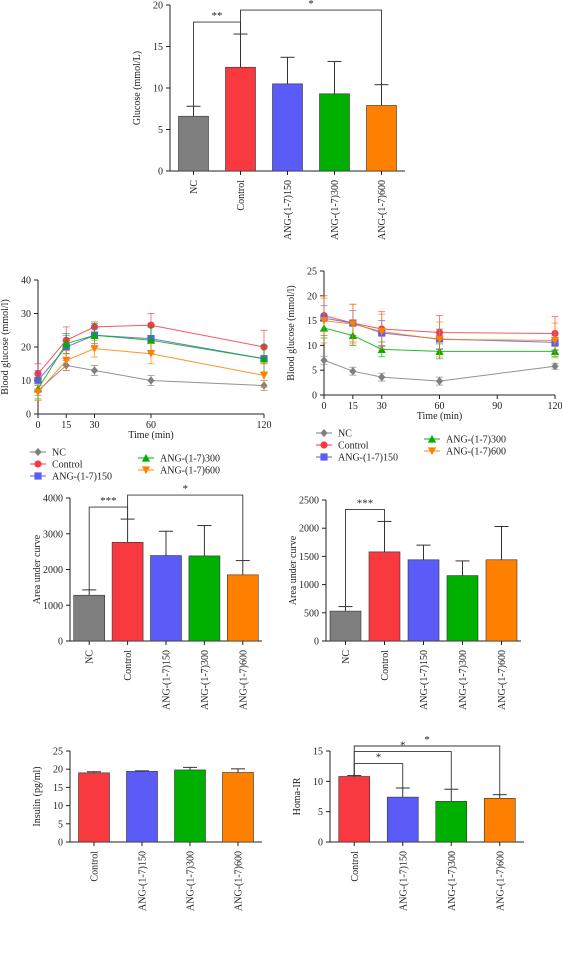 This screenshot has height=964, width=562. Describe the element at coordinates (440, 406) in the screenshot. I see `x-tick-label: 60` at that location.